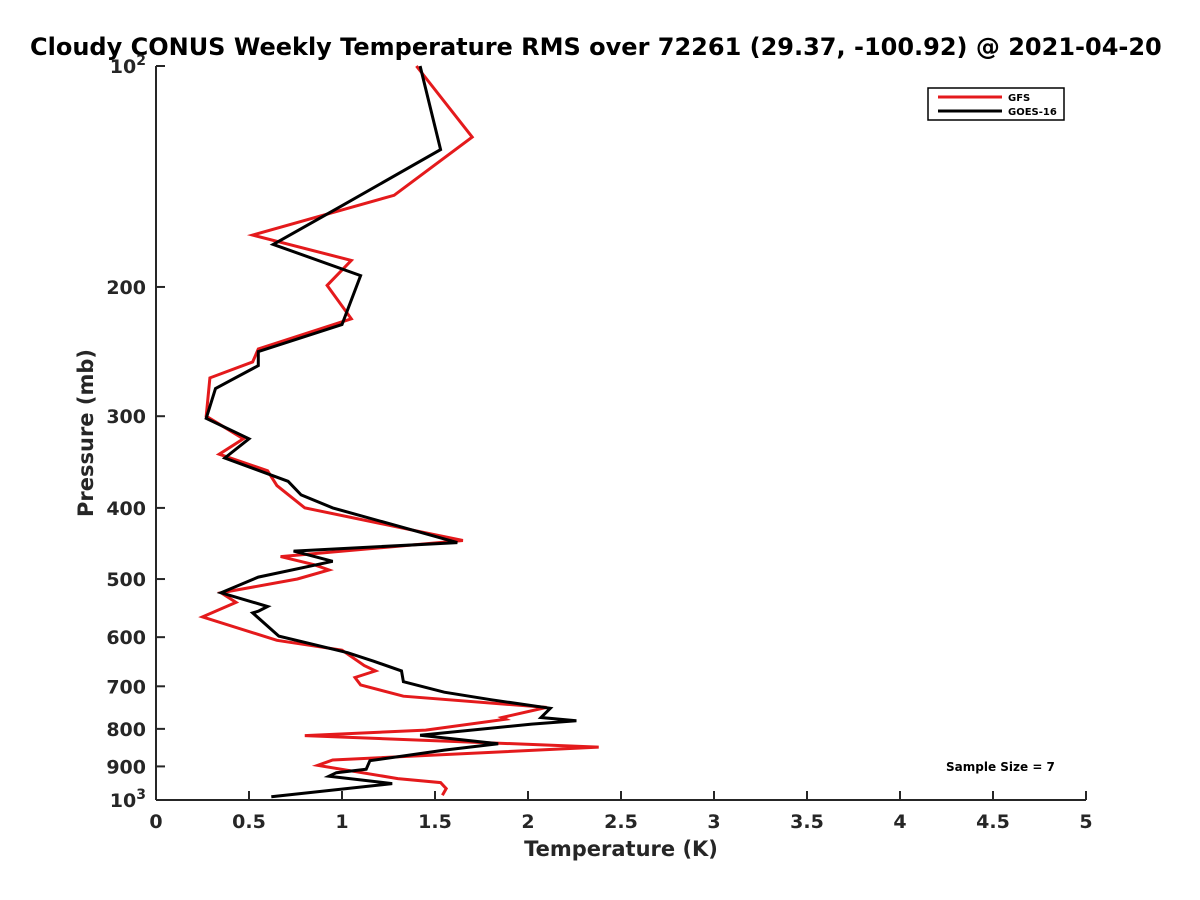 The width and height of the screenshot is (1200, 900). What do you see at coordinates (435, 822) in the screenshot?
I see `x-tick-label: 1.5` at bounding box center [435, 822].